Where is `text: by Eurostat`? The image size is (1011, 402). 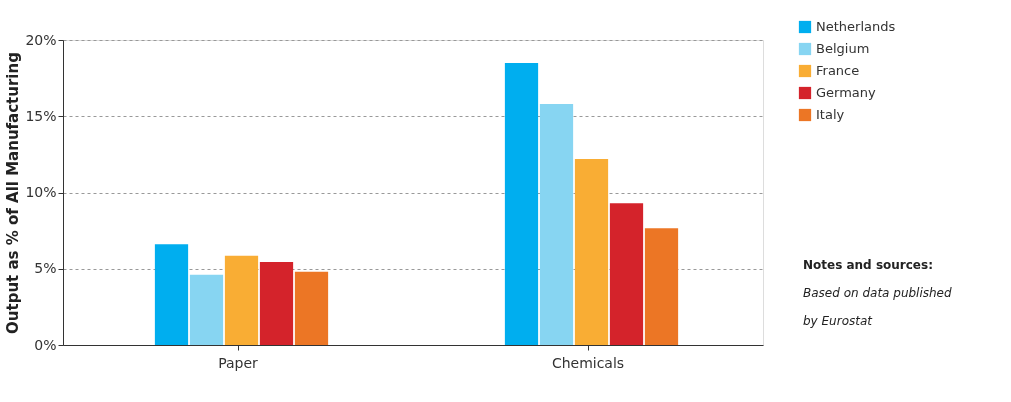 text: by Eurostat is located at coordinates (838, 321).